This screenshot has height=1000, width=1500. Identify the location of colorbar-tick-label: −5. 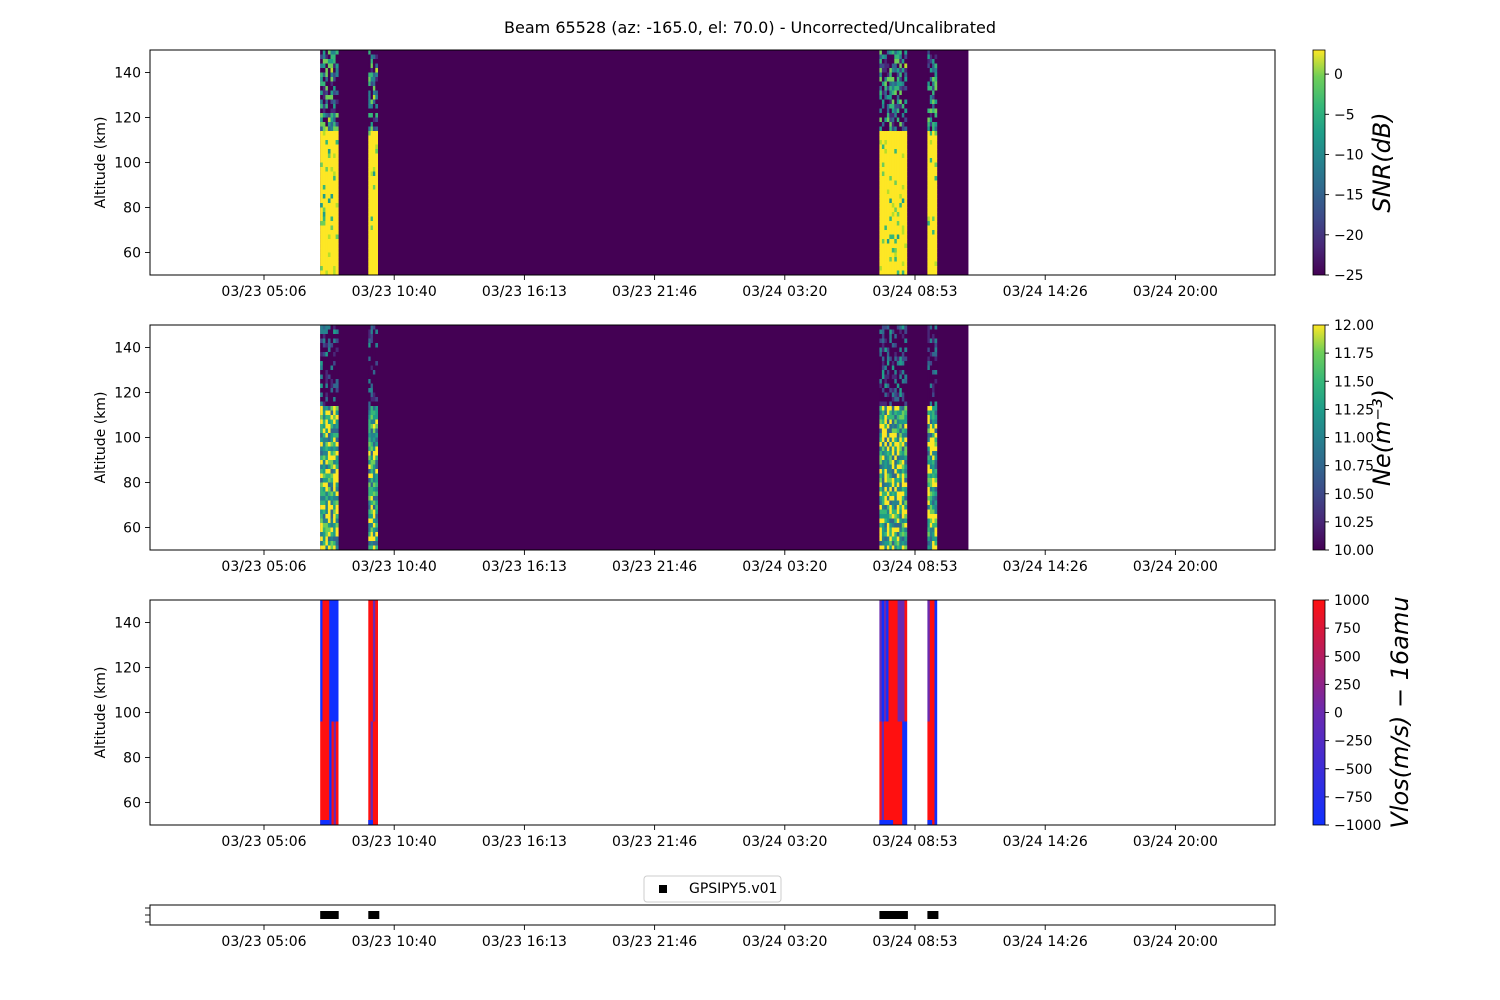
(1344, 115).